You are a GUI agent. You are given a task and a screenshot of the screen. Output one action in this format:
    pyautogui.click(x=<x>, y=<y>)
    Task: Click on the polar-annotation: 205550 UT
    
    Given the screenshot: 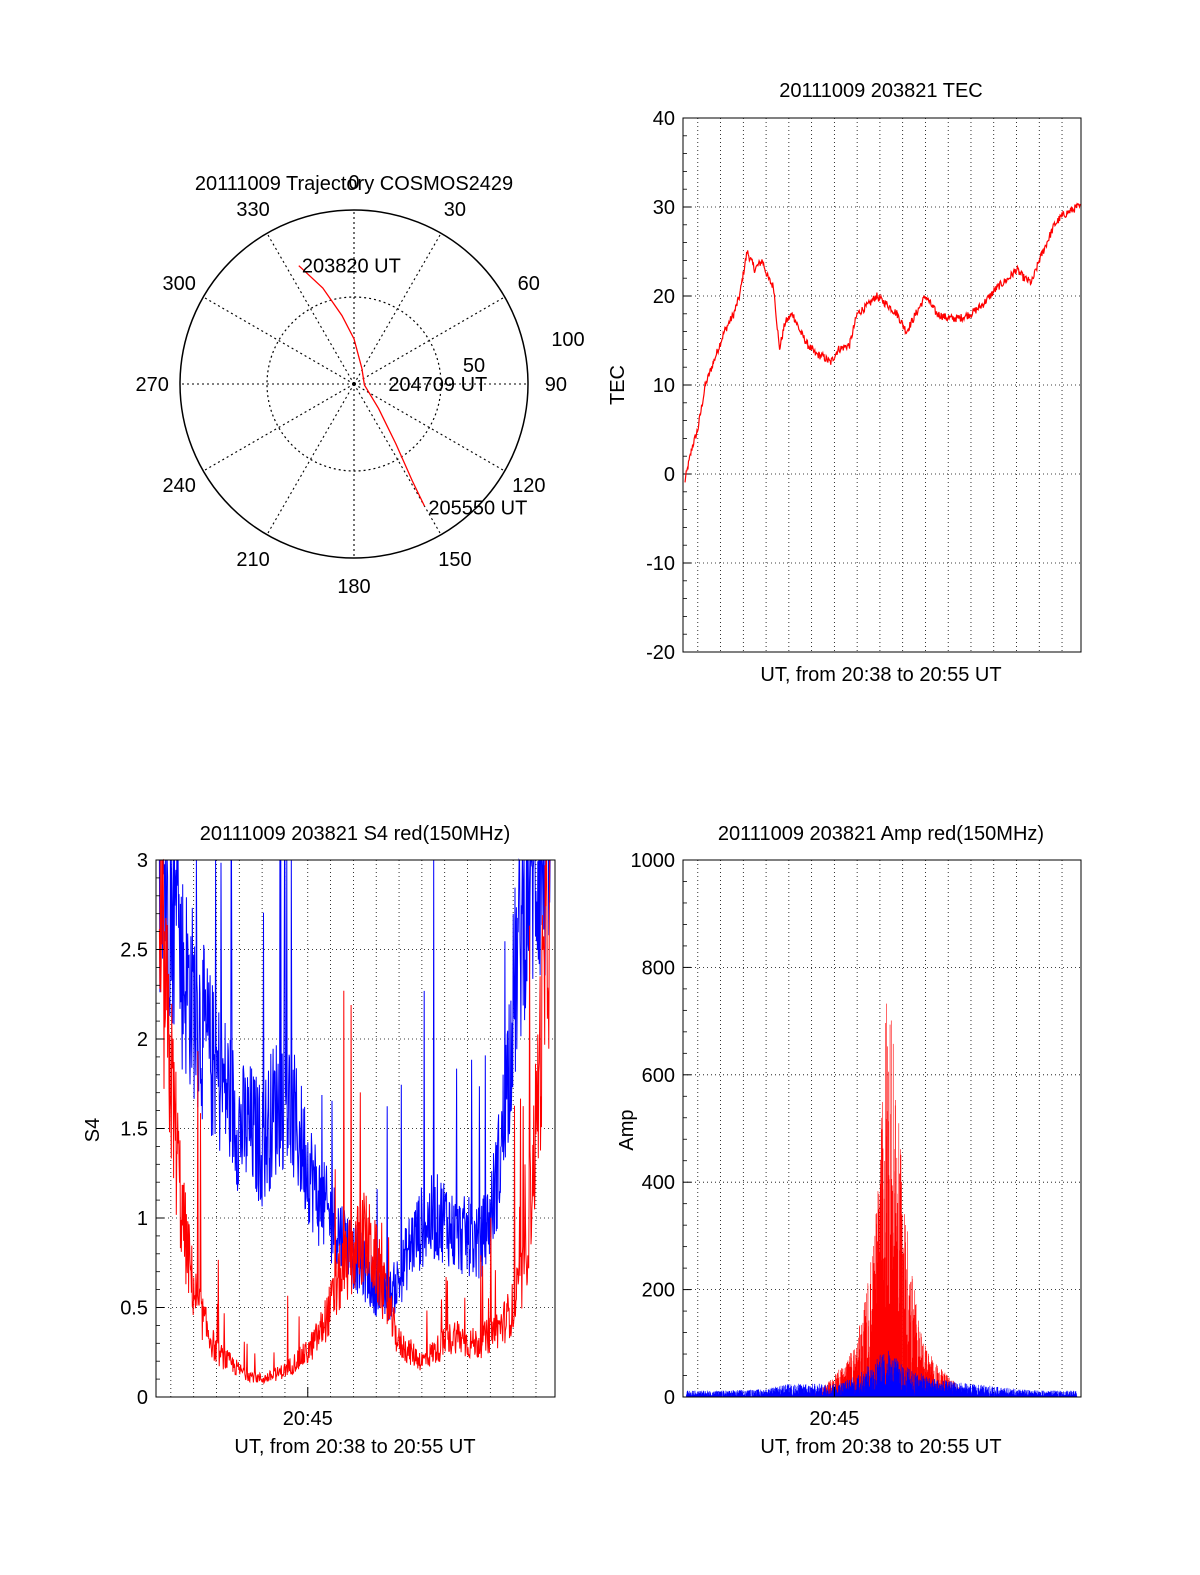 What is the action you would take?
    pyautogui.click(x=477, y=509)
    